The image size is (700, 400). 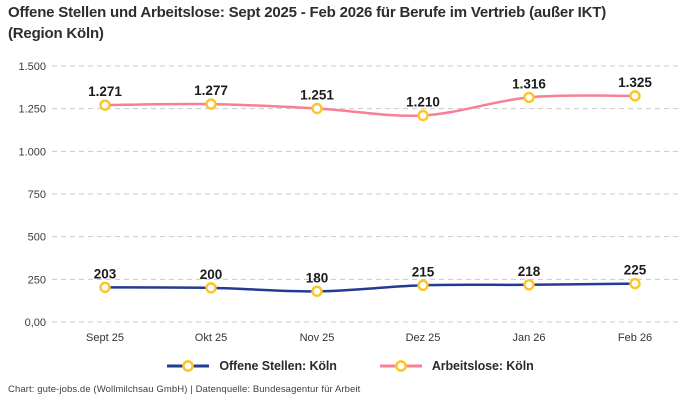 What do you see at coordinates (635, 82) in the screenshot?
I see `data-point-label: 1.325` at bounding box center [635, 82].